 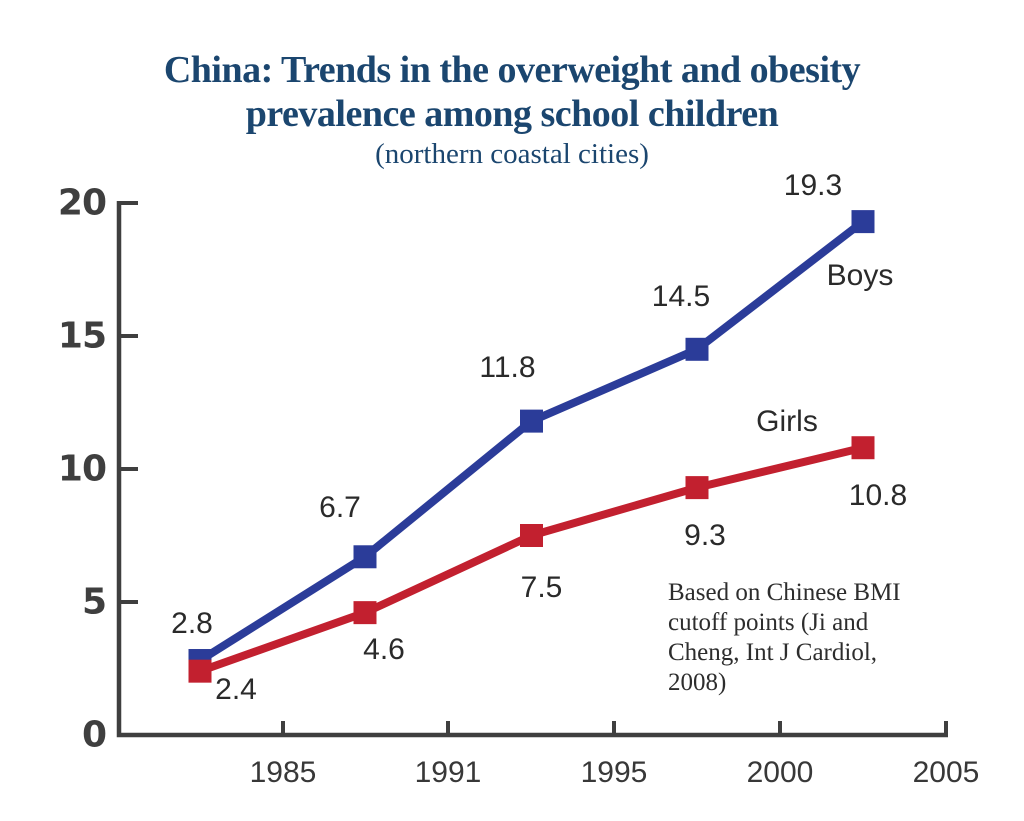 What do you see at coordinates (614, 772) in the screenshot?
I see `x-axis-label: 1995` at bounding box center [614, 772].